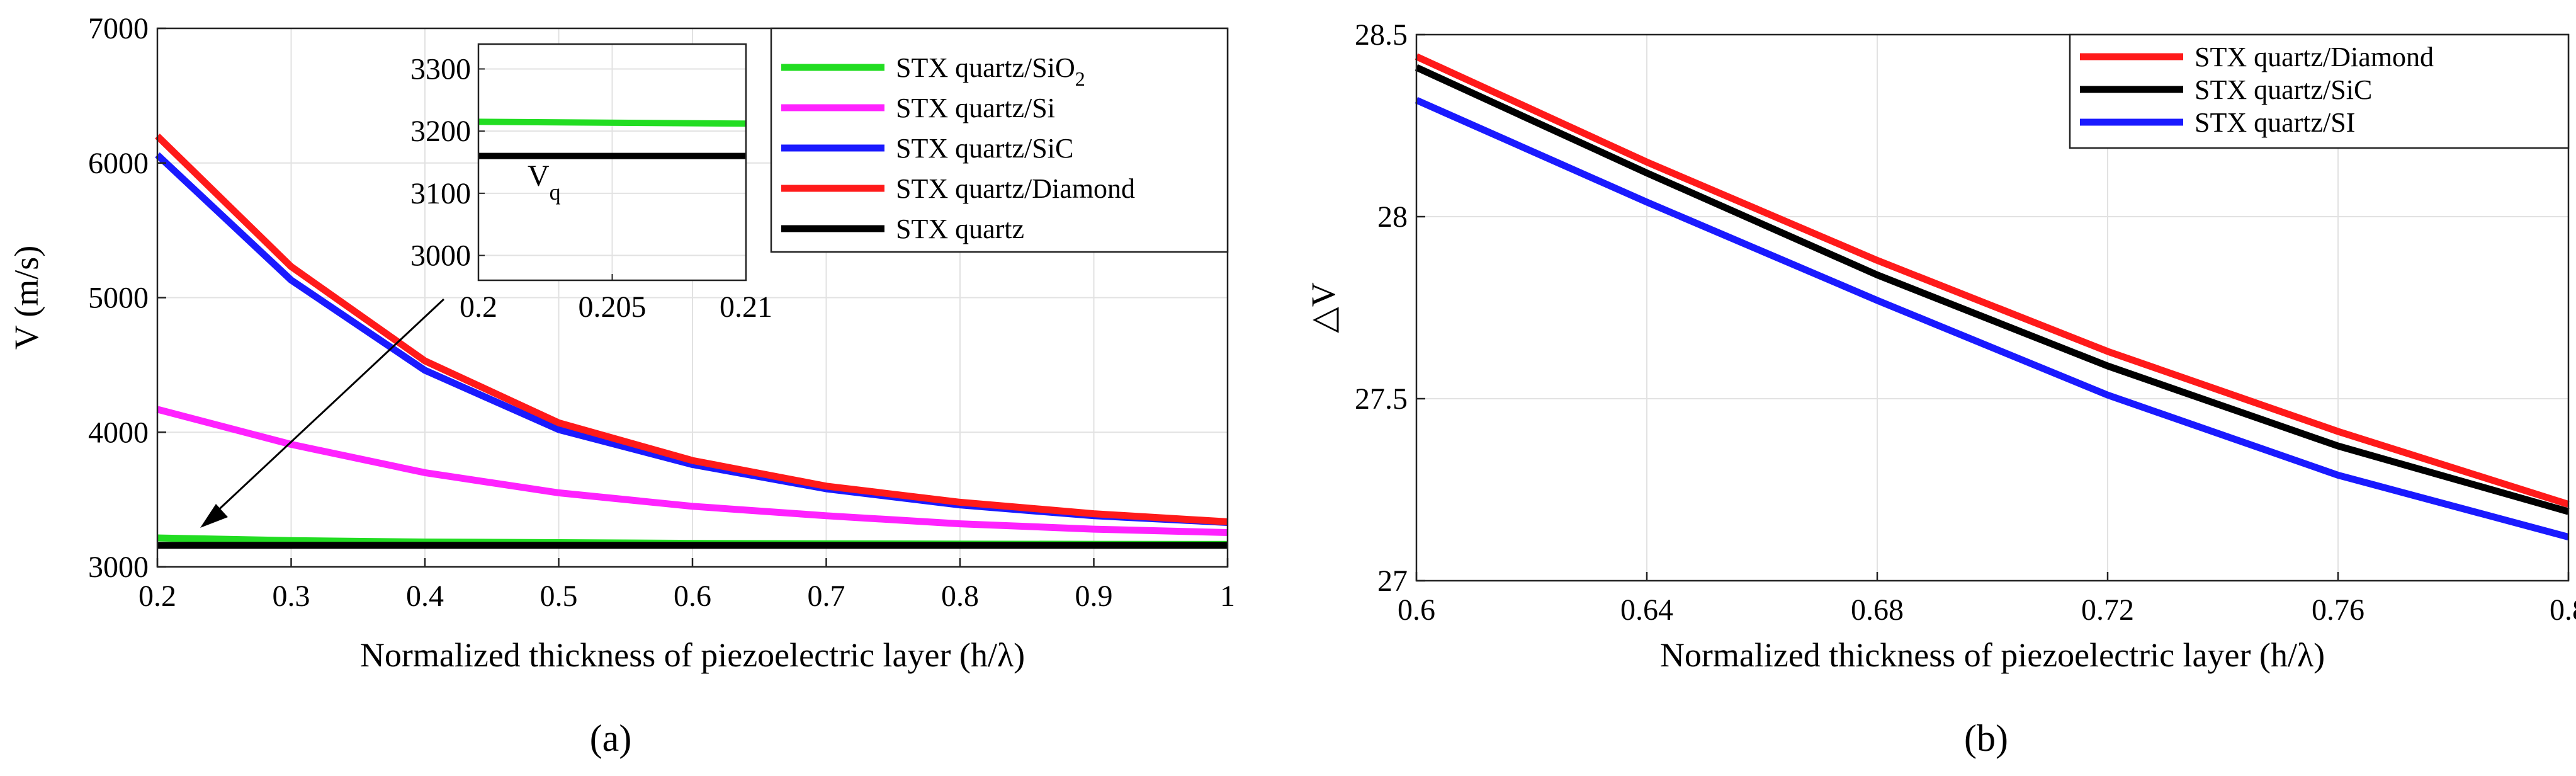 Image resolution: width=2576 pixels, height=776 pixels. I want to click on panel-label: (b), so click(1986, 738).